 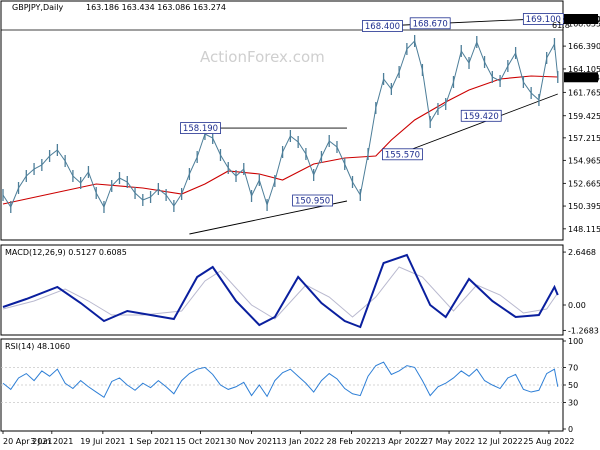 I want to click on macd-y-tick-label: 2.6468, so click(x=582, y=252).